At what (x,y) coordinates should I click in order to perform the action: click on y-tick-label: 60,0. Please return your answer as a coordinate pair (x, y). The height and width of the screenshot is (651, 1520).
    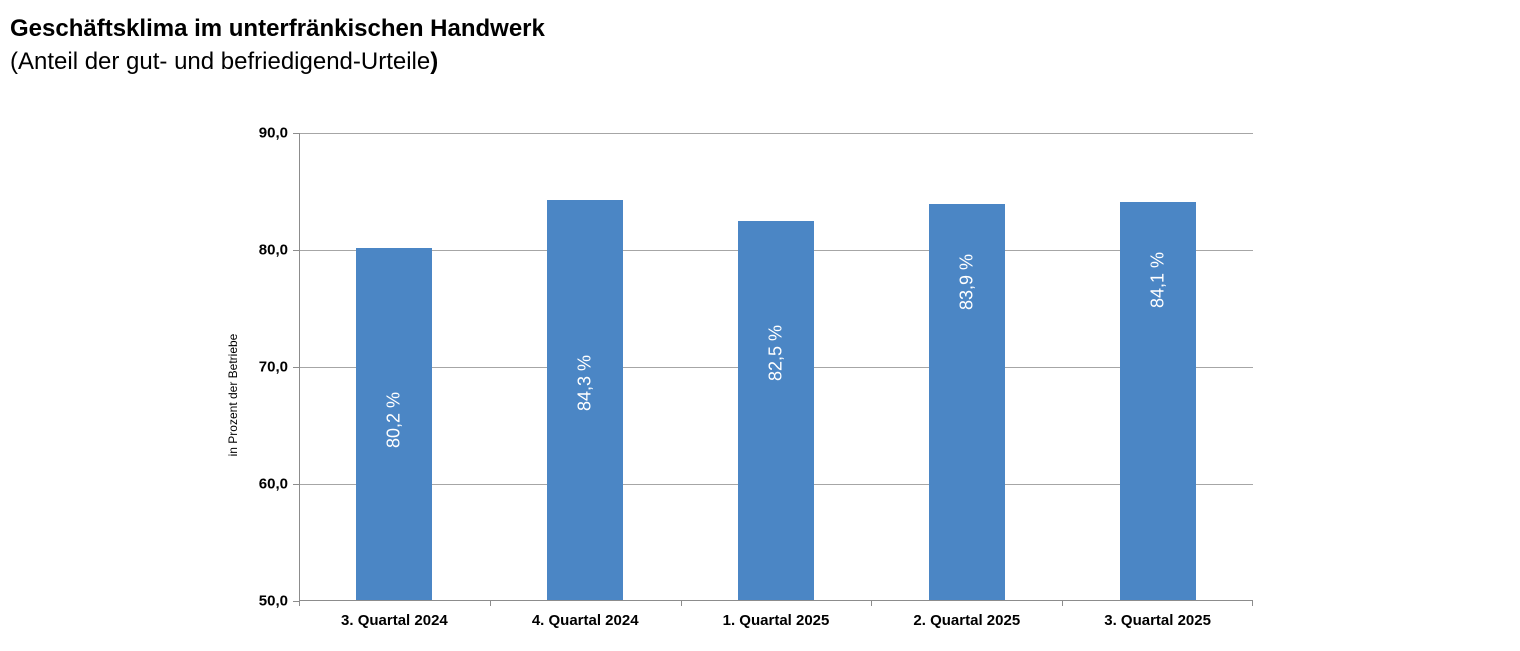
    Looking at the image, I should click on (273, 484).